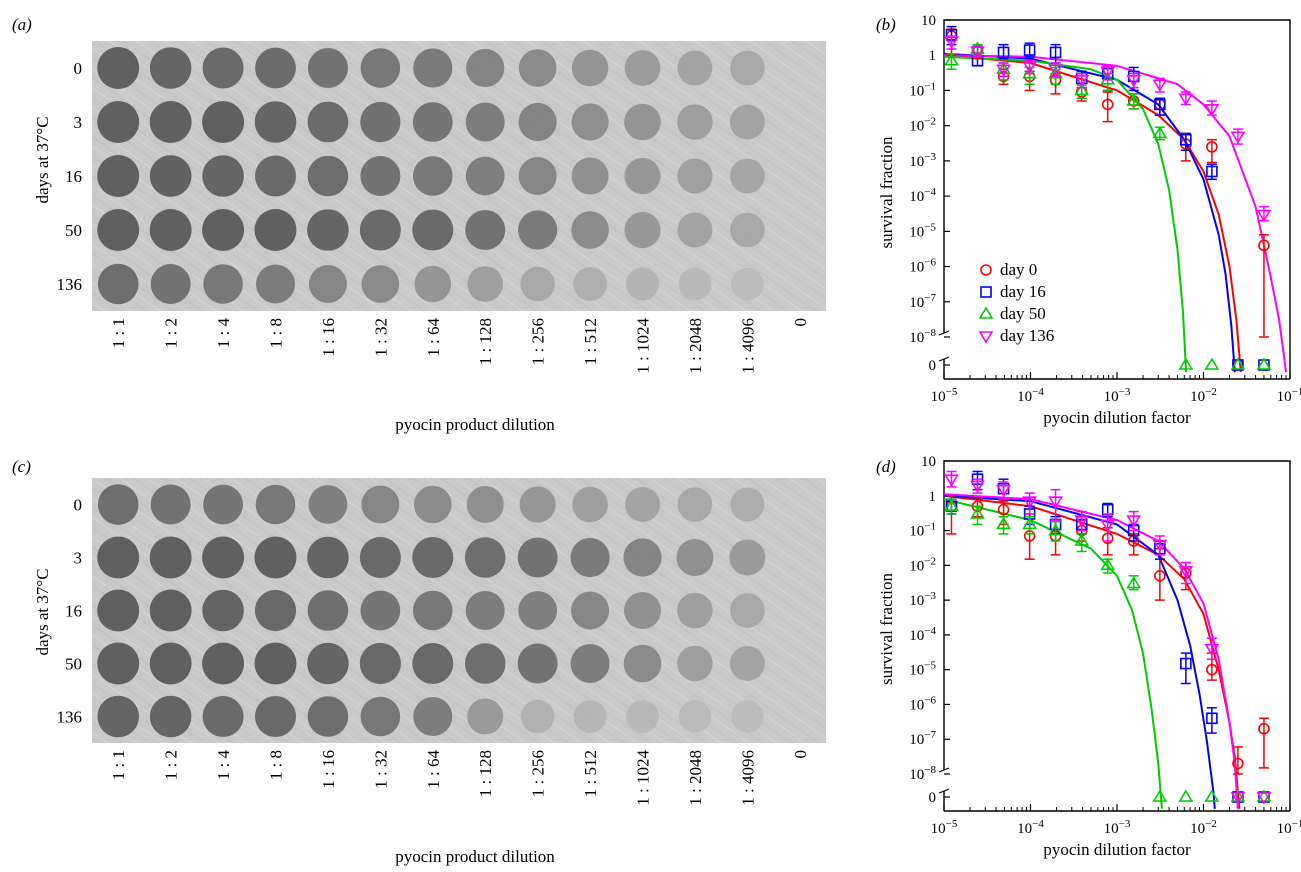 This screenshot has width=1301, height=872. What do you see at coordinates (922, 634) in the screenshot?
I see `y-tick-label: 10⁻⁴` at bounding box center [922, 634].